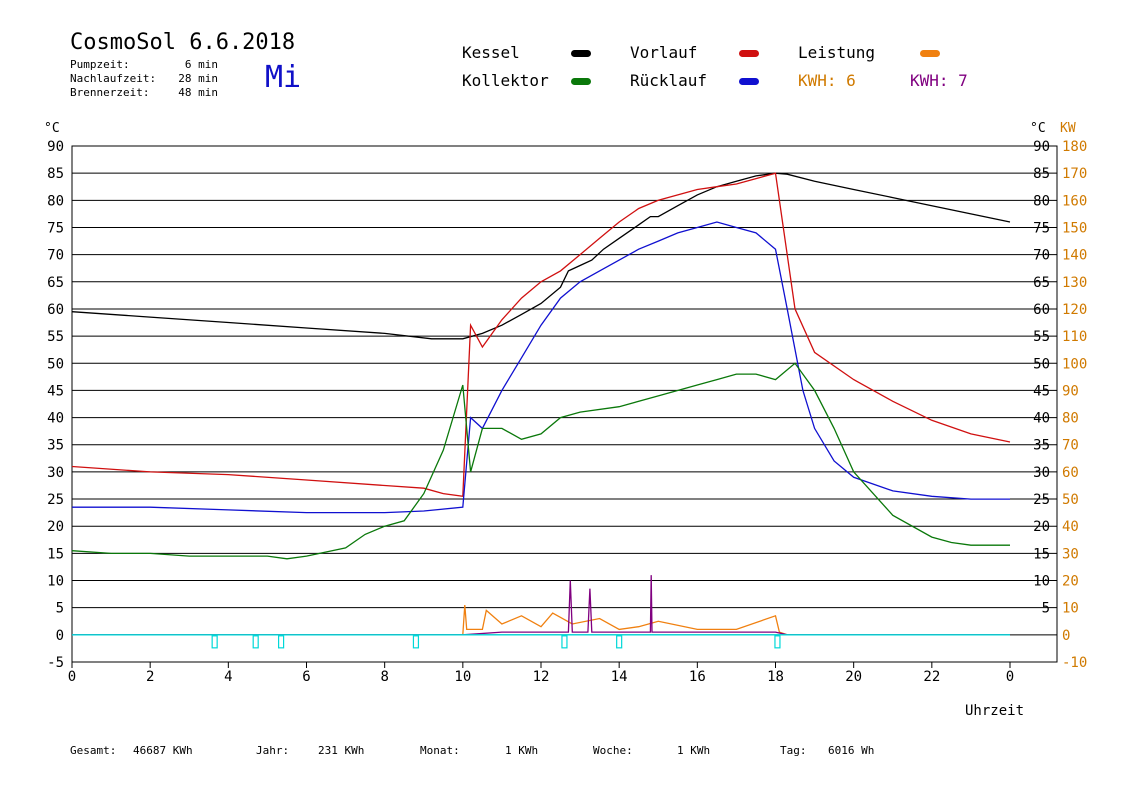  What do you see at coordinates (462, 677) in the screenshot?
I see `x-tick-label: 10` at bounding box center [462, 677].